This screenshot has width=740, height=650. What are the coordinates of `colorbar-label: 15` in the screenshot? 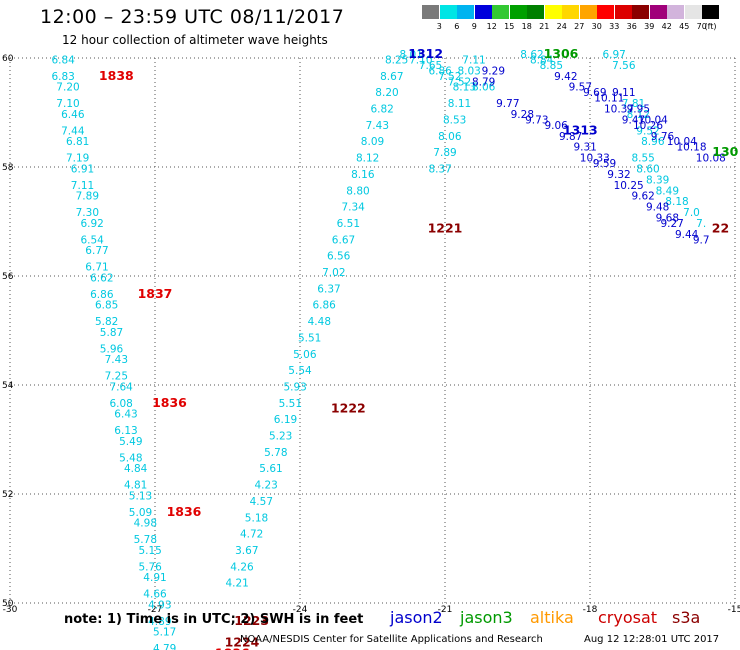 It's located at (509, 26).